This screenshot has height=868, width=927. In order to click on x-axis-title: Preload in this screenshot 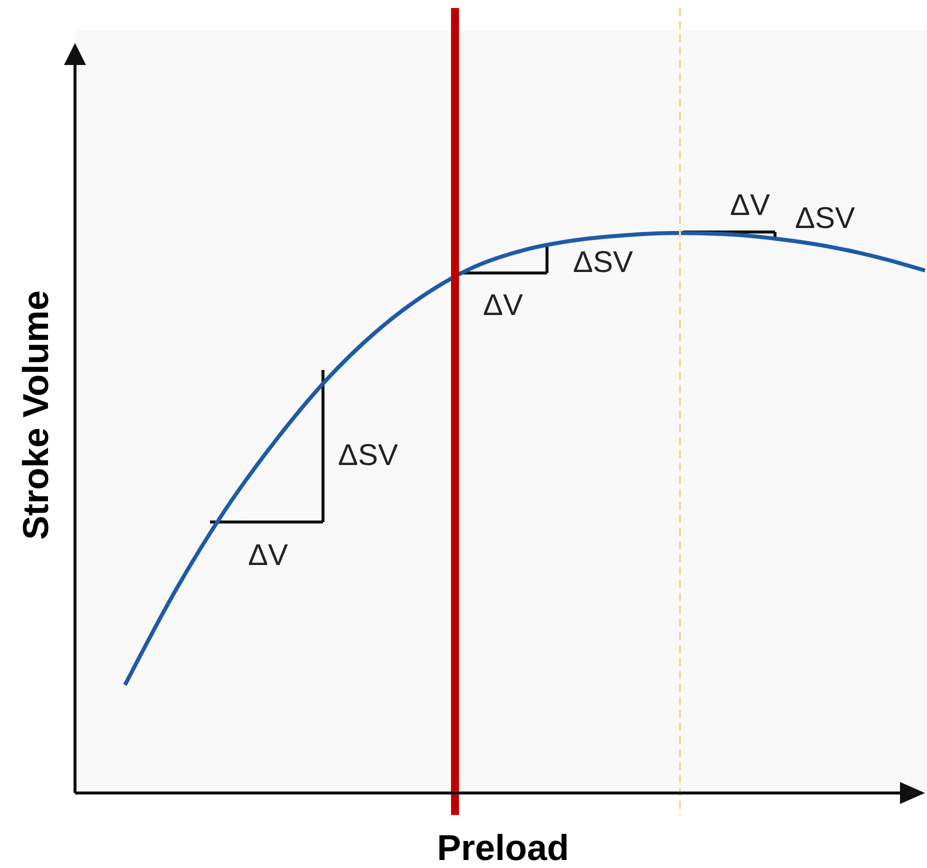, I will do `click(503, 847)`.